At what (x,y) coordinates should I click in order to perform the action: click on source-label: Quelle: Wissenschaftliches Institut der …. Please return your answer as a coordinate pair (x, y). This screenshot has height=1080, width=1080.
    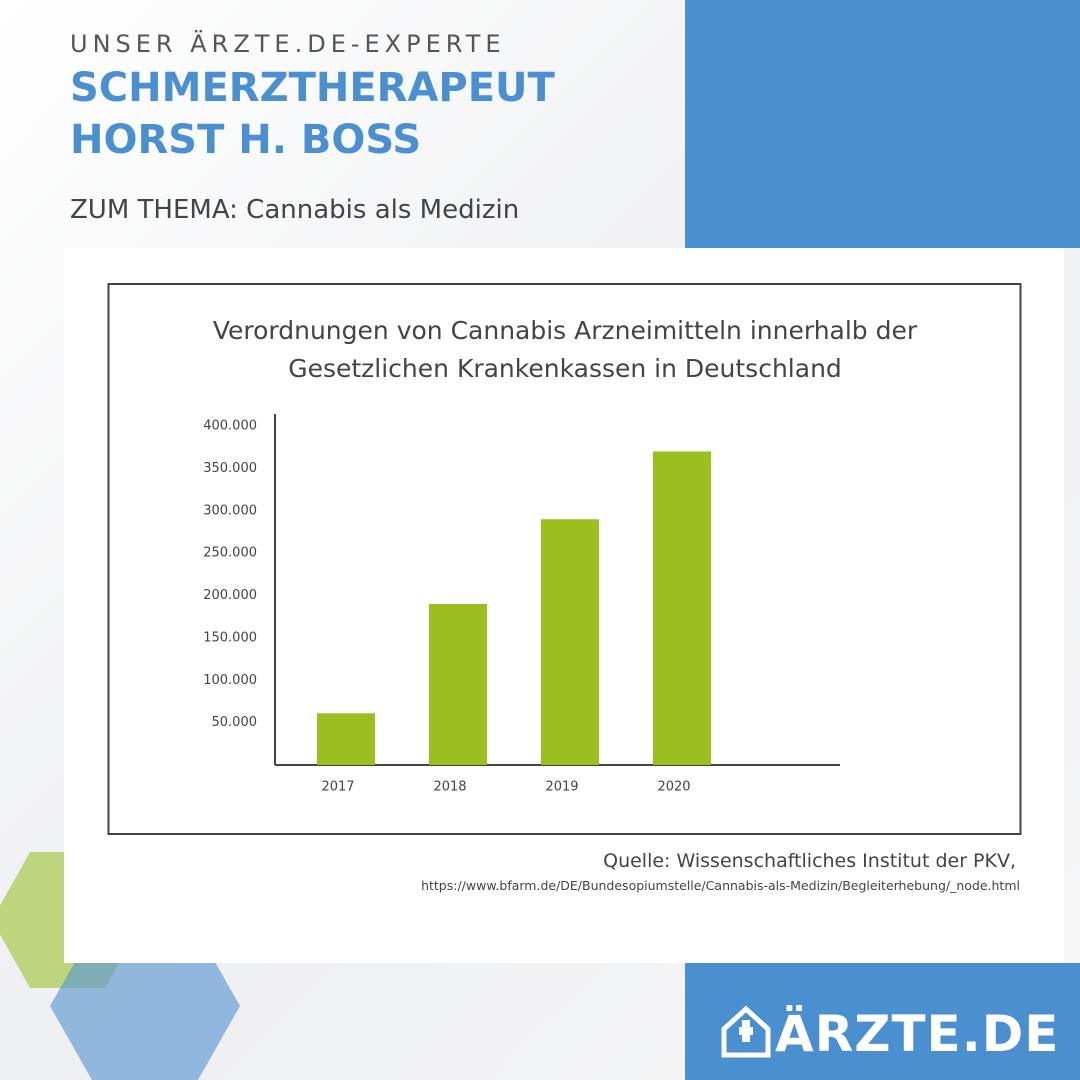
    Looking at the image, I should click on (809, 861).